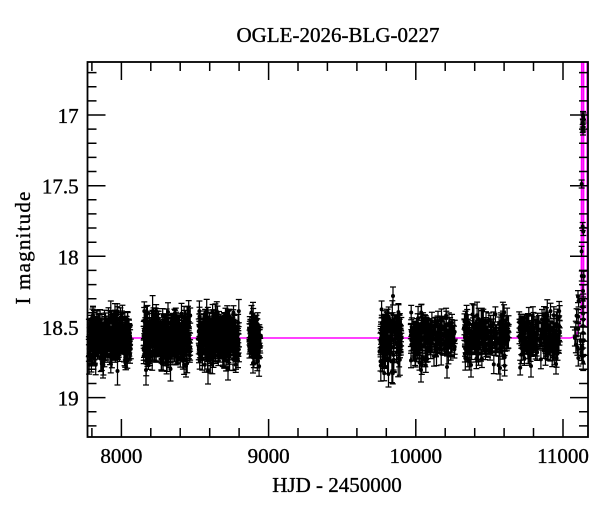  Describe the element at coordinates (338, 35) in the screenshot. I see `svg-text: OGLE-2026-BLG-0227` at that location.